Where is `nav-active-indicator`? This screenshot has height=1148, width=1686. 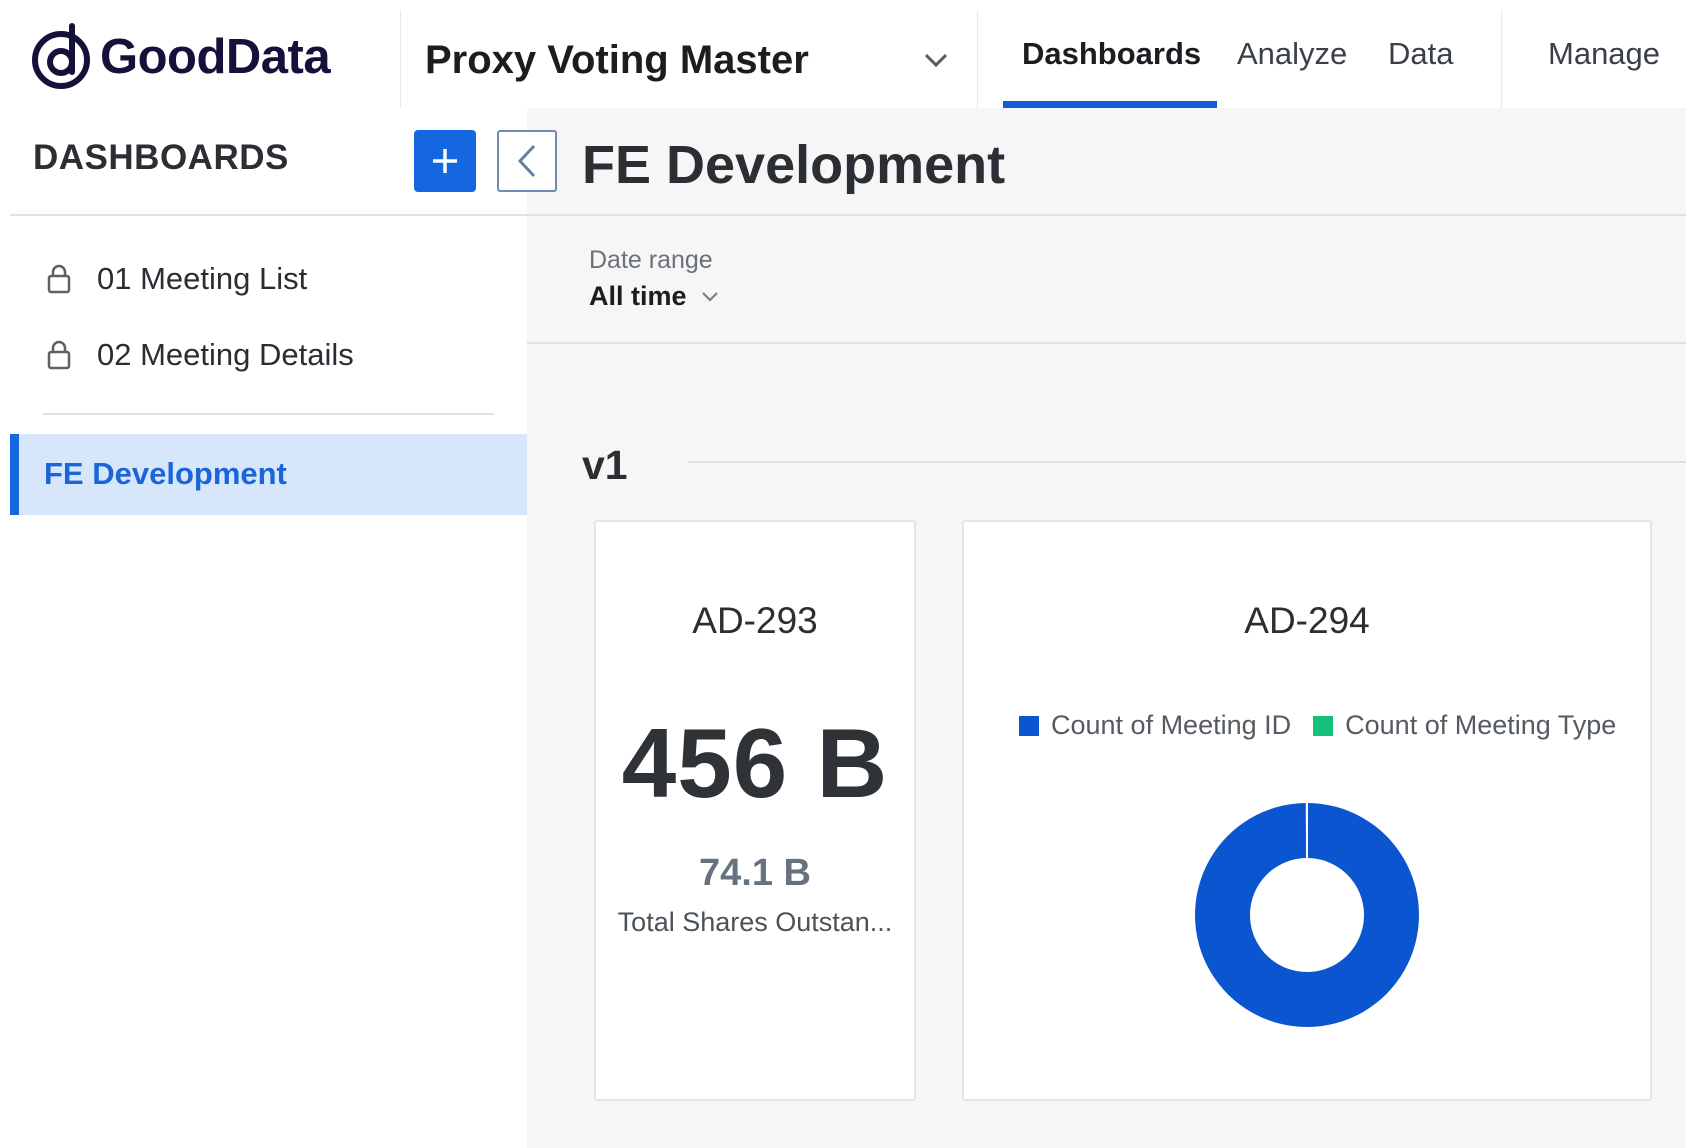
nav-active-indicator is located at coordinates (1110, 104).